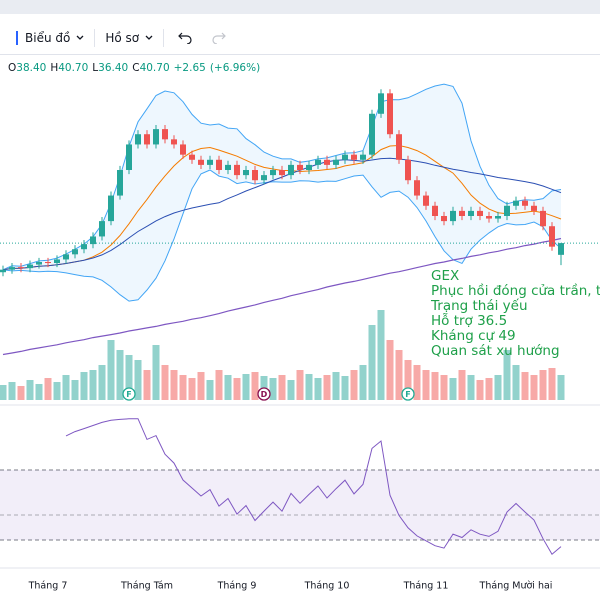 This screenshot has width=600, height=600. What do you see at coordinates (445, 276) in the screenshot?
I see `annotation-line: GEX` at bounding box center [445, 276].